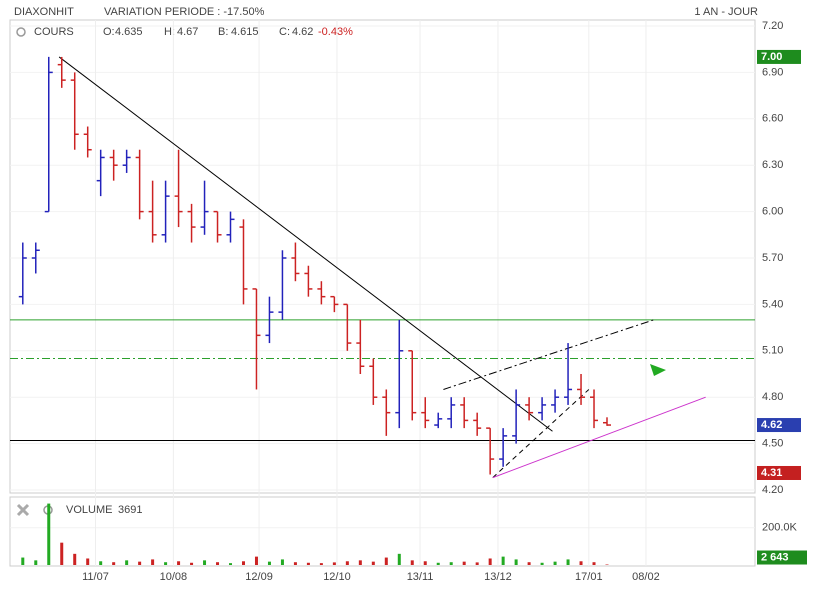 This screenshot has height=600, width=814. What do you see at coordinates (772, 351) in the screenshot?
I see `y-tick-label: 5.10` at bounding box center [772, 351].